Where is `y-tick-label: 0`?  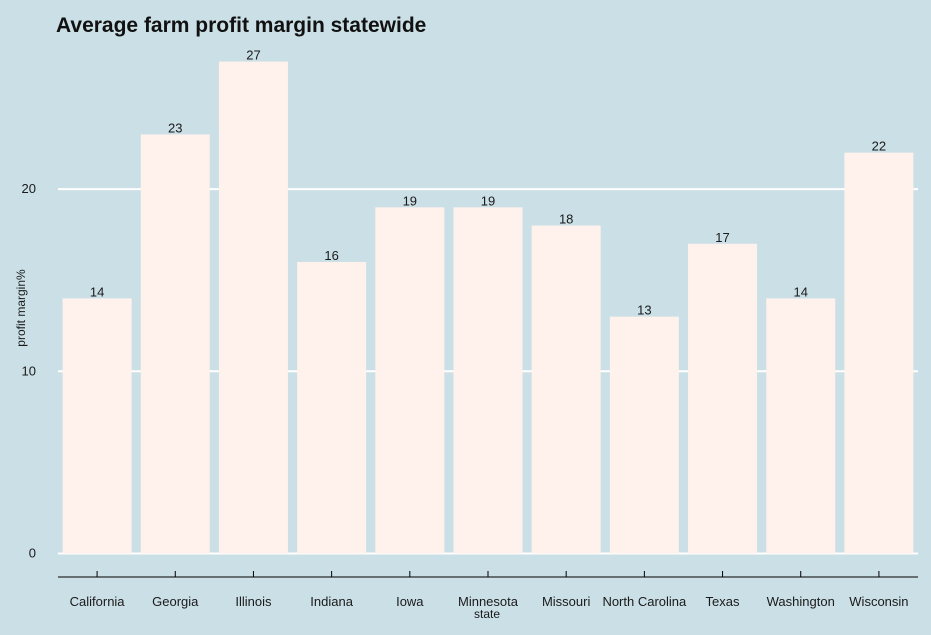 y-tick-label: 0 is located at coordinates (32, 553).